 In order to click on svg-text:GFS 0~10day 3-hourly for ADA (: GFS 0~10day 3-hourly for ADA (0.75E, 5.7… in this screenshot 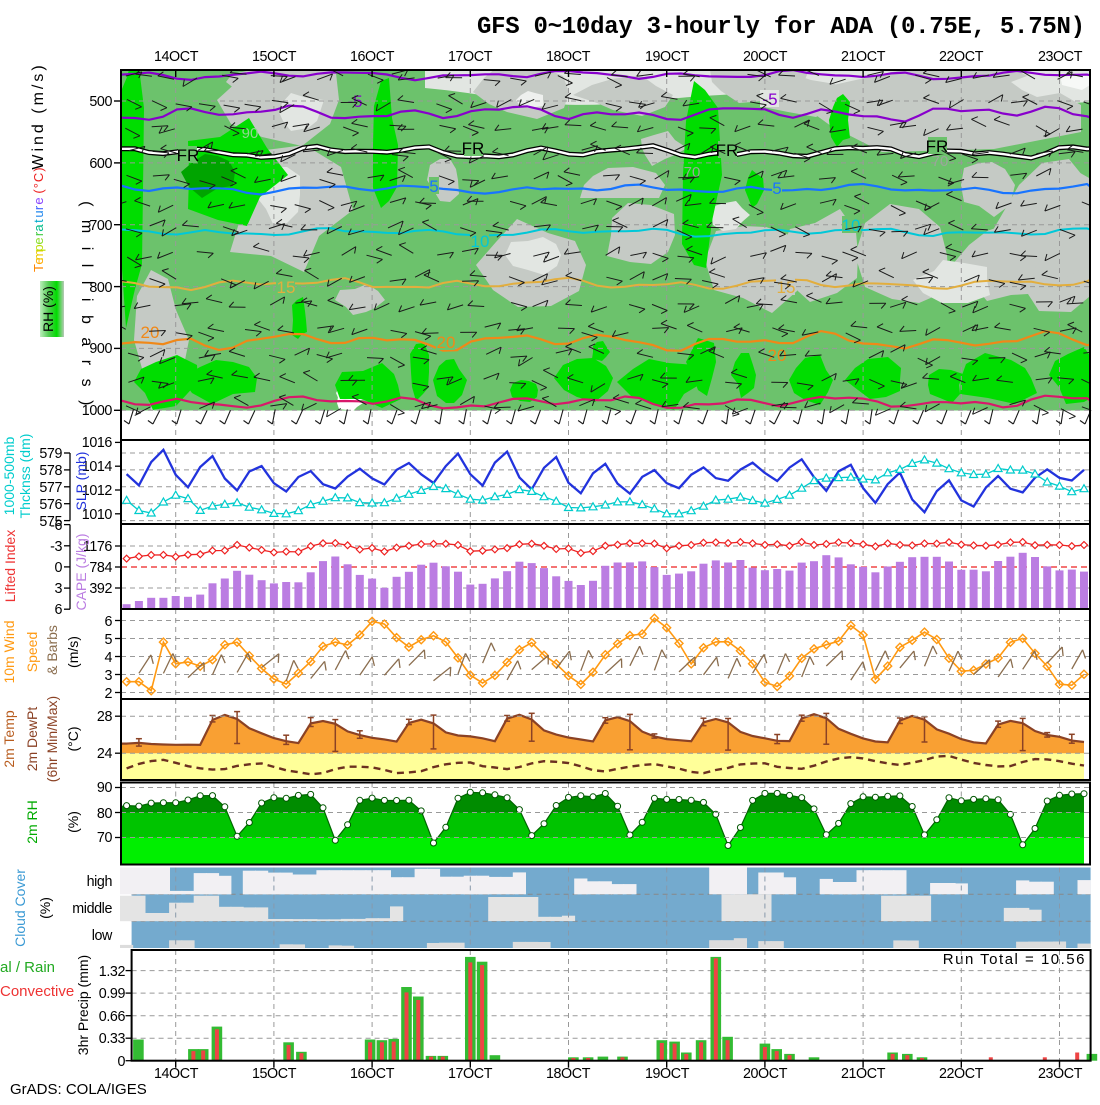, I will do `click(781, 27)`.